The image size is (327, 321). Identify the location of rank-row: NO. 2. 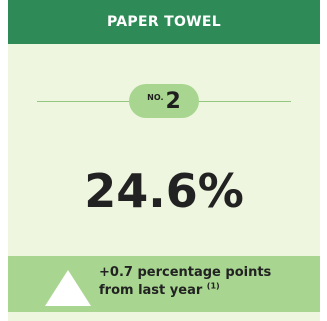
(164, 101).